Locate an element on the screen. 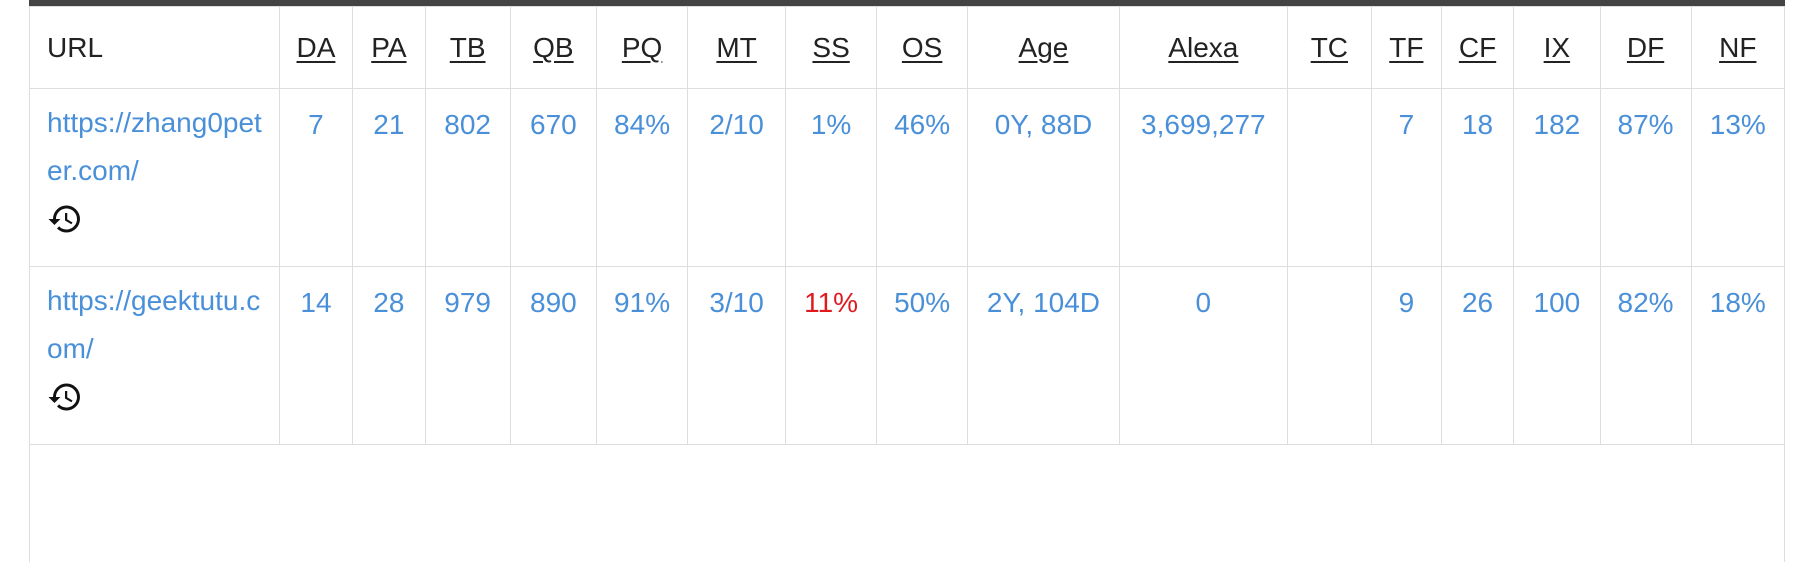 The image size is (1814, 562). column-header-url: URL is located at coordinates (154, 47).